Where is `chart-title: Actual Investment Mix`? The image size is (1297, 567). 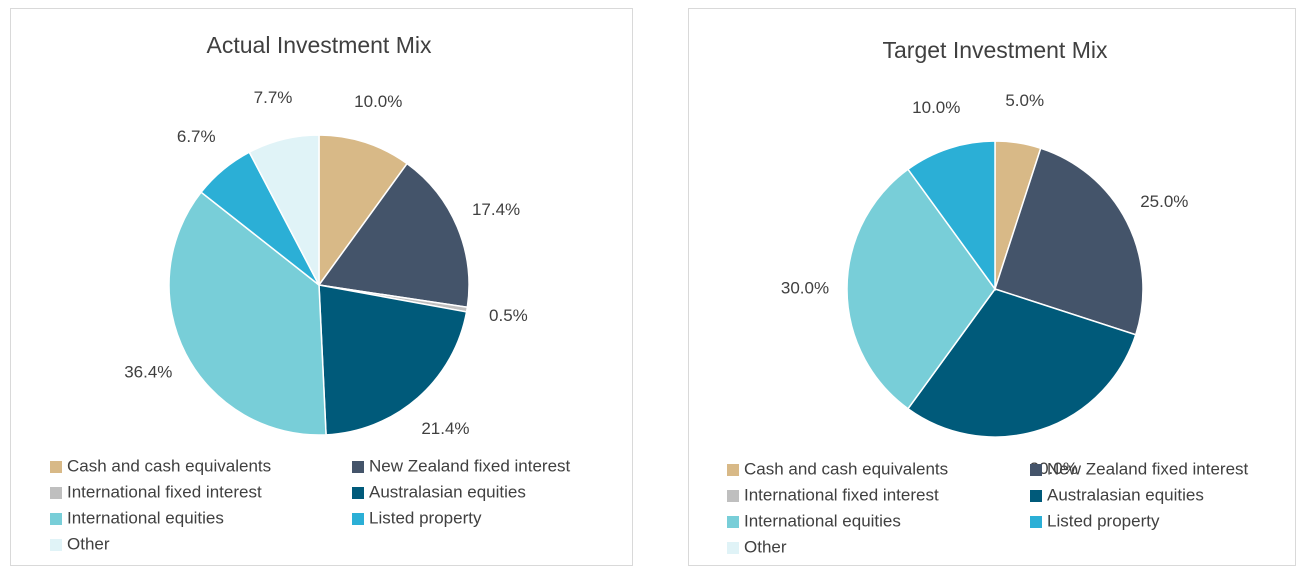
chart-title: Actual Investment Mix is located at coordinates (319, 45).